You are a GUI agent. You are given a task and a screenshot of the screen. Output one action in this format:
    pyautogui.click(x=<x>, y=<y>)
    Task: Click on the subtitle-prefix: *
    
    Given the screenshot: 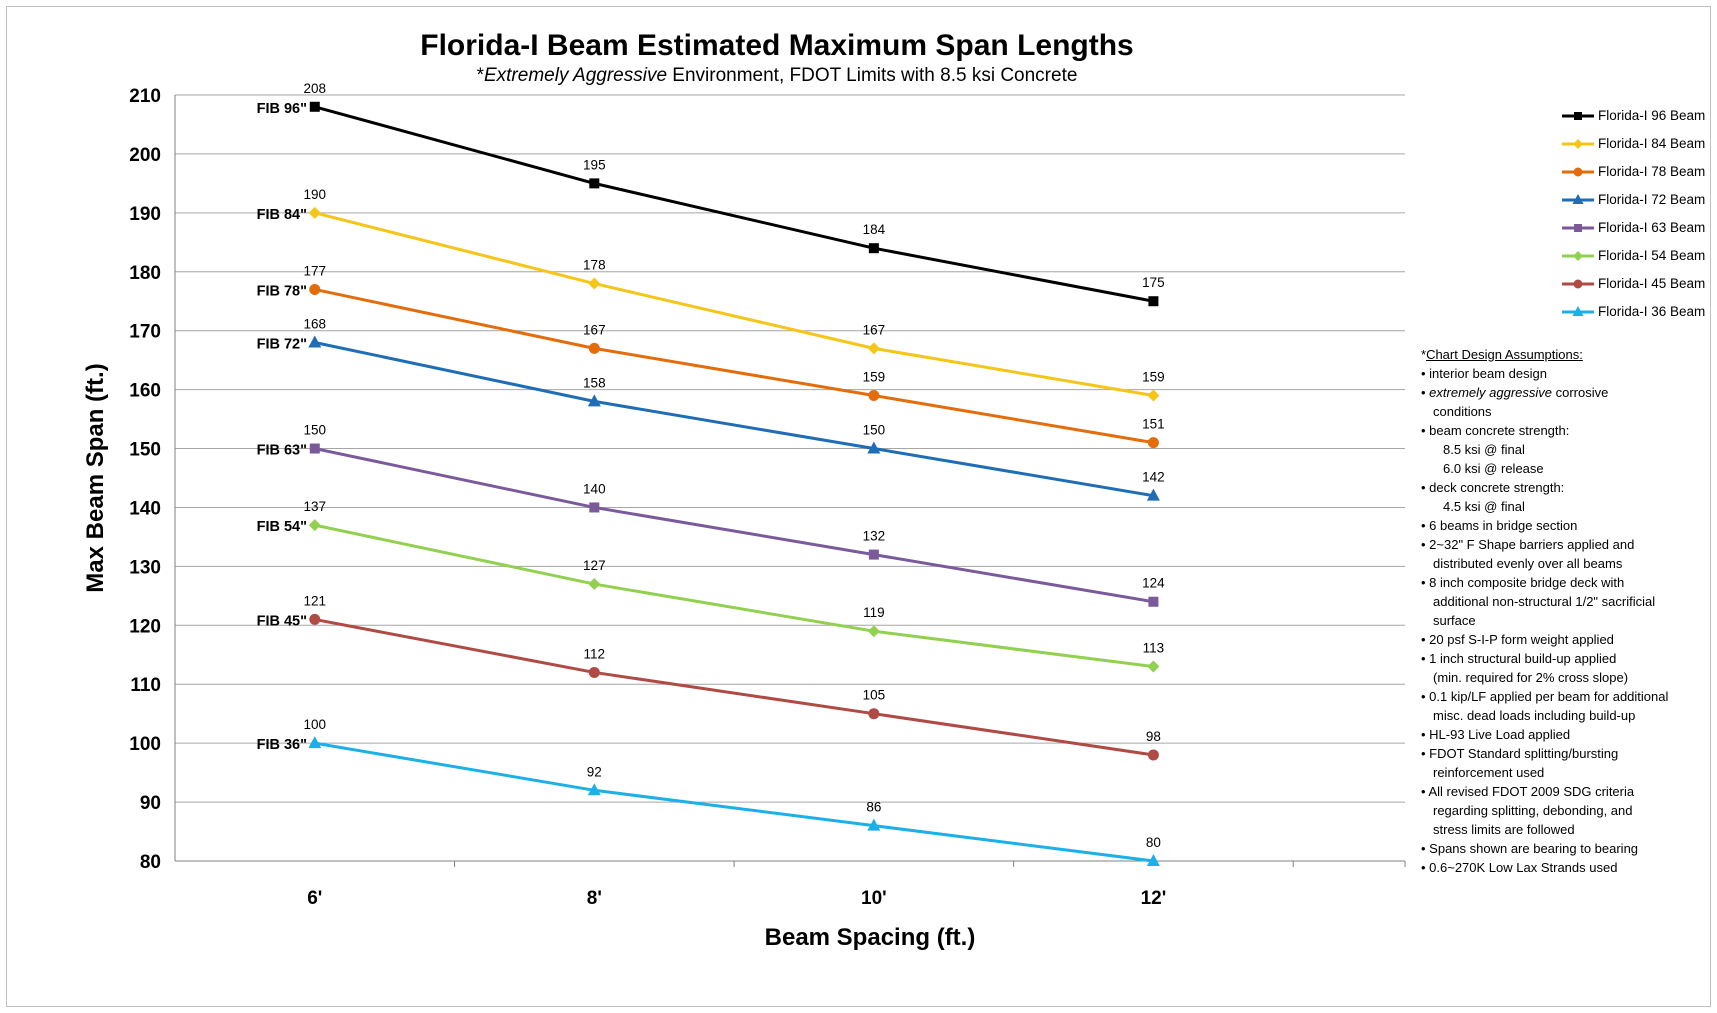 What is the action you would take?
    pyautogui.click(x=480, y=75)
    